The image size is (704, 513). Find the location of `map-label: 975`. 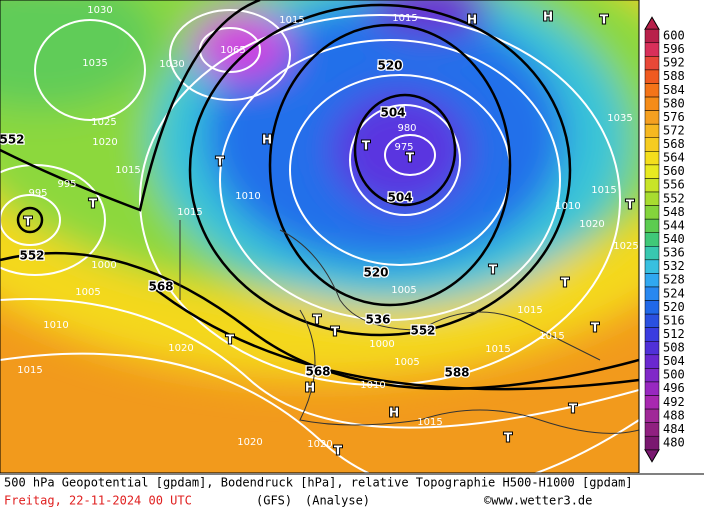

map-label: 975 is located at coordinates (403, 147).